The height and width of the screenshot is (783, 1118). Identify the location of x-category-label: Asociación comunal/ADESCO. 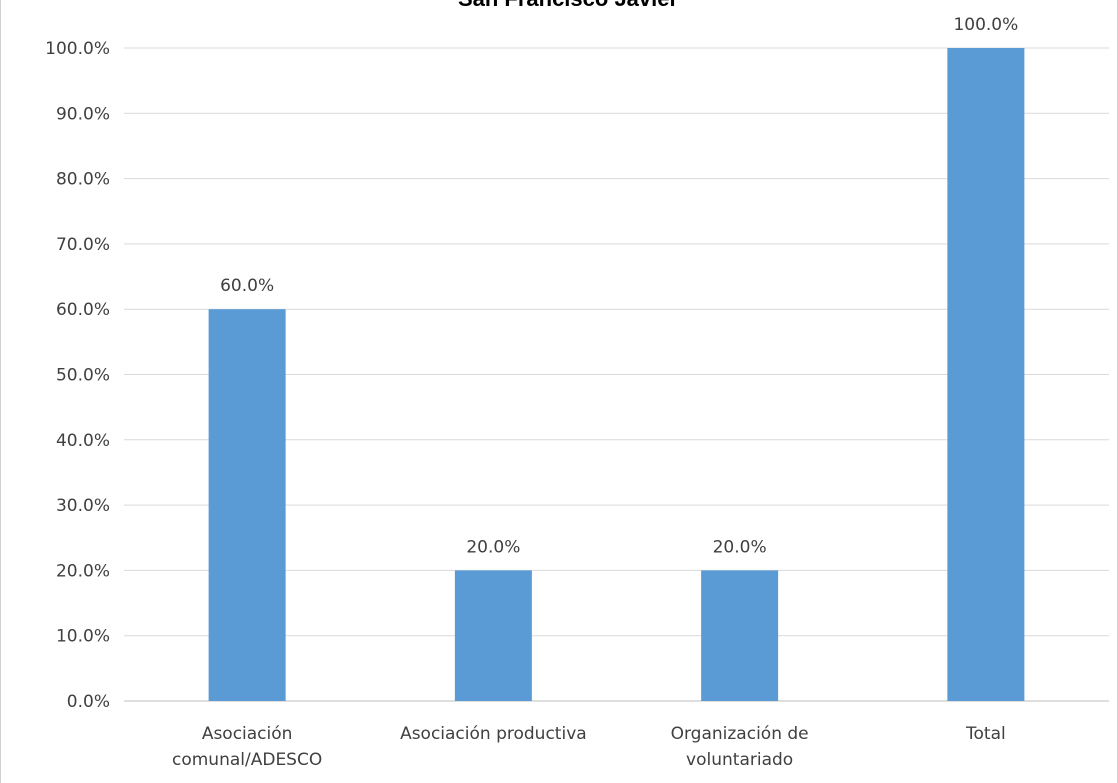
(247, 747).